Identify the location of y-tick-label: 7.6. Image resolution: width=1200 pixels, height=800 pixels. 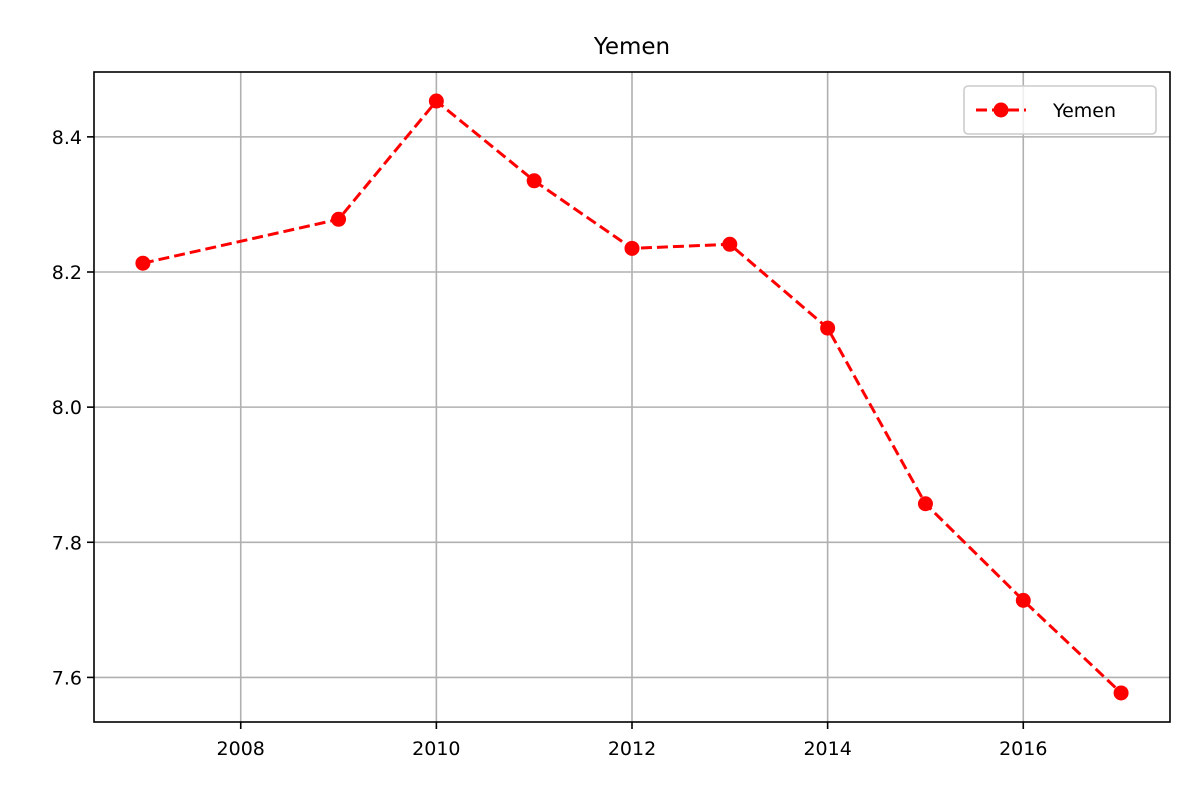
(67, 678).